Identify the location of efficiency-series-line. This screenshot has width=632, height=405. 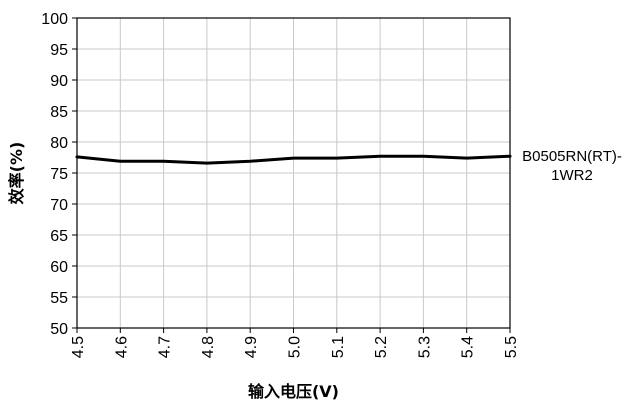
(293, 159).